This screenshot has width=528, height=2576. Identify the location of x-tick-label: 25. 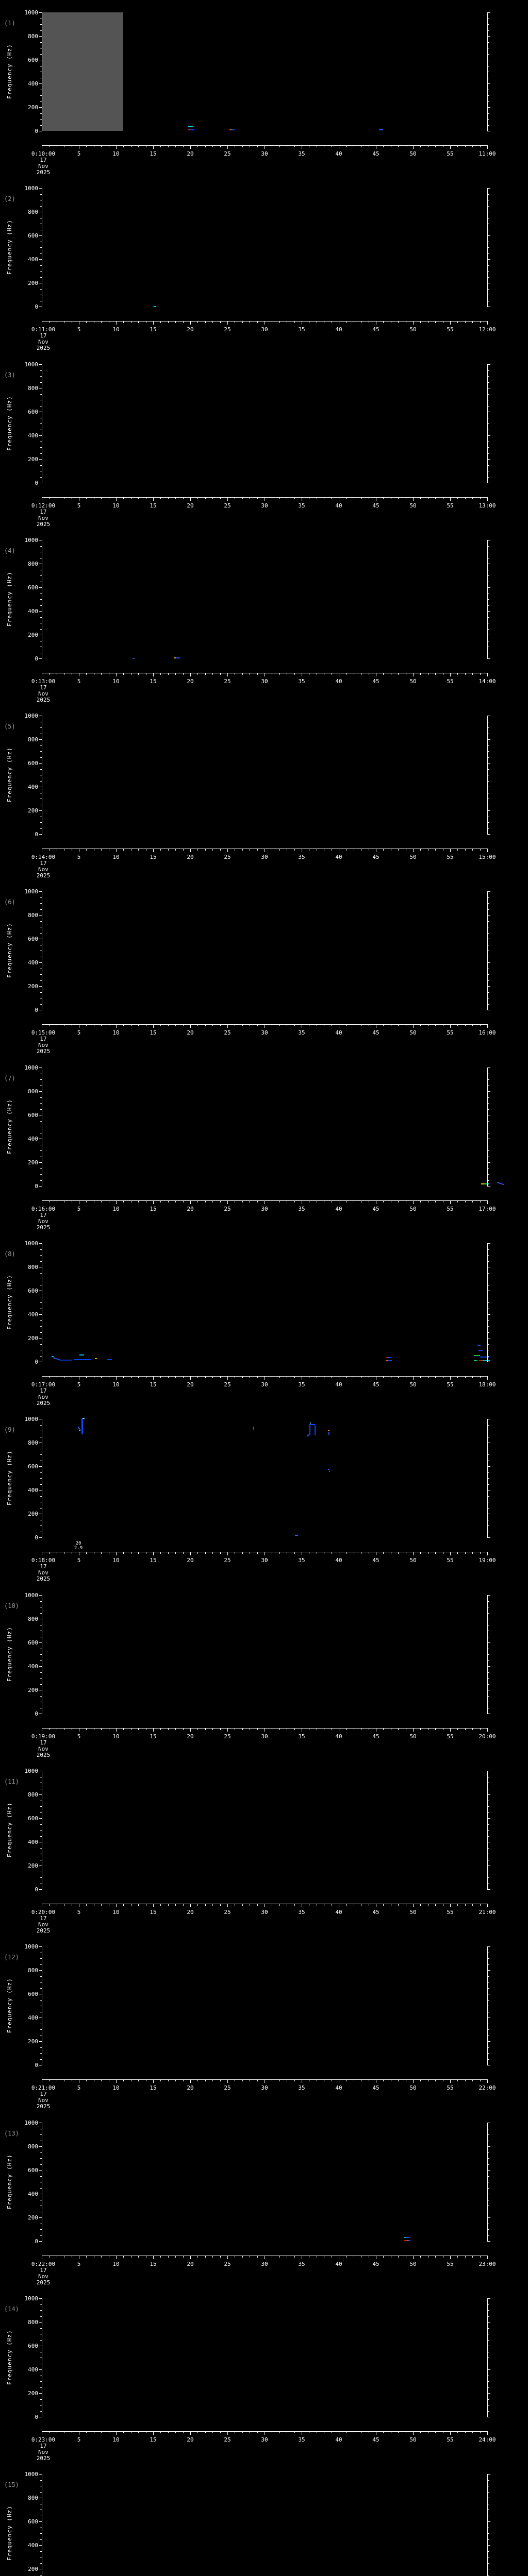
(228, 1560).